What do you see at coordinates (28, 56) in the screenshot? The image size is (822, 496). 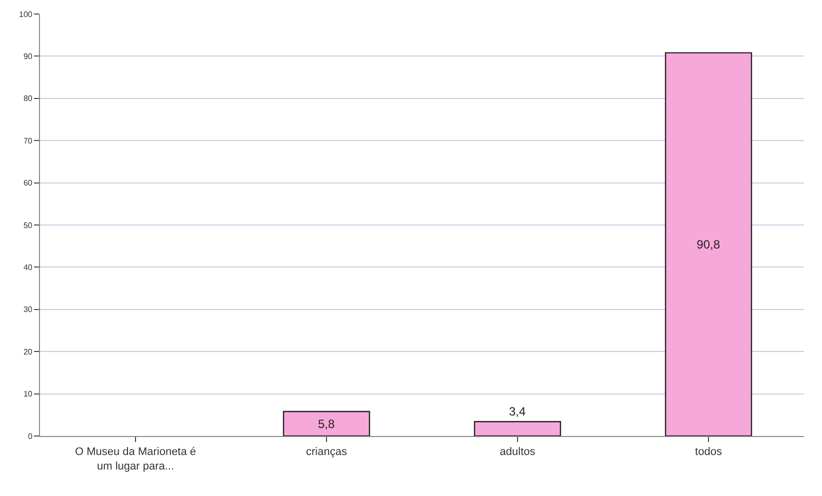 I see `y-tick-label: 90` at bounding box center [28, 56].